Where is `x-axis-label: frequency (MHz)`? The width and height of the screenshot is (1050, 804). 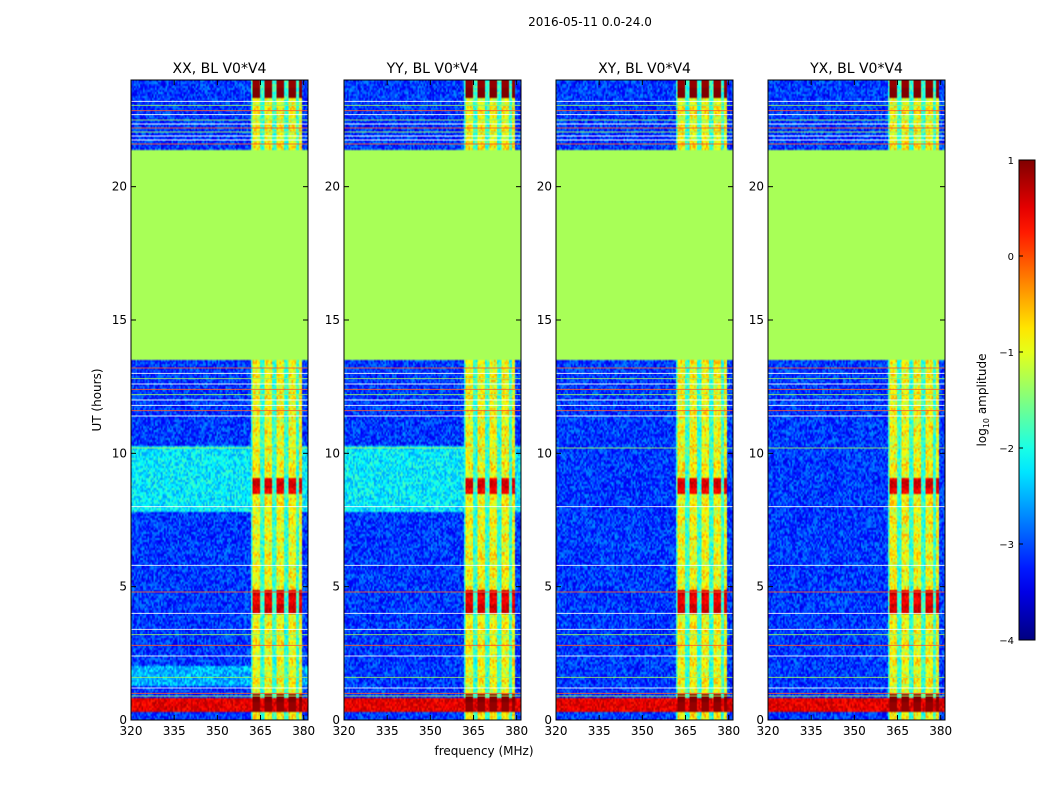 x-axis-label: frequency (MHz) is located at coordinates (483, 751).